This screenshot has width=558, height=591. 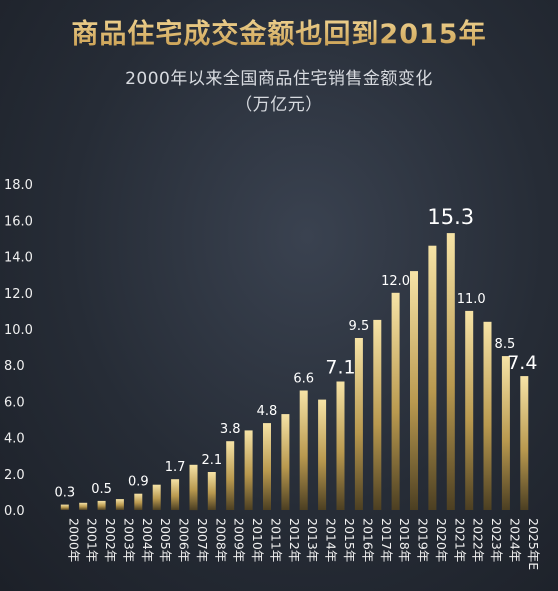 What do you see at coordinates (138, 482) in the screenshot?
I see `data-label-2004年: 0.9` at bounding box center [138, 482].